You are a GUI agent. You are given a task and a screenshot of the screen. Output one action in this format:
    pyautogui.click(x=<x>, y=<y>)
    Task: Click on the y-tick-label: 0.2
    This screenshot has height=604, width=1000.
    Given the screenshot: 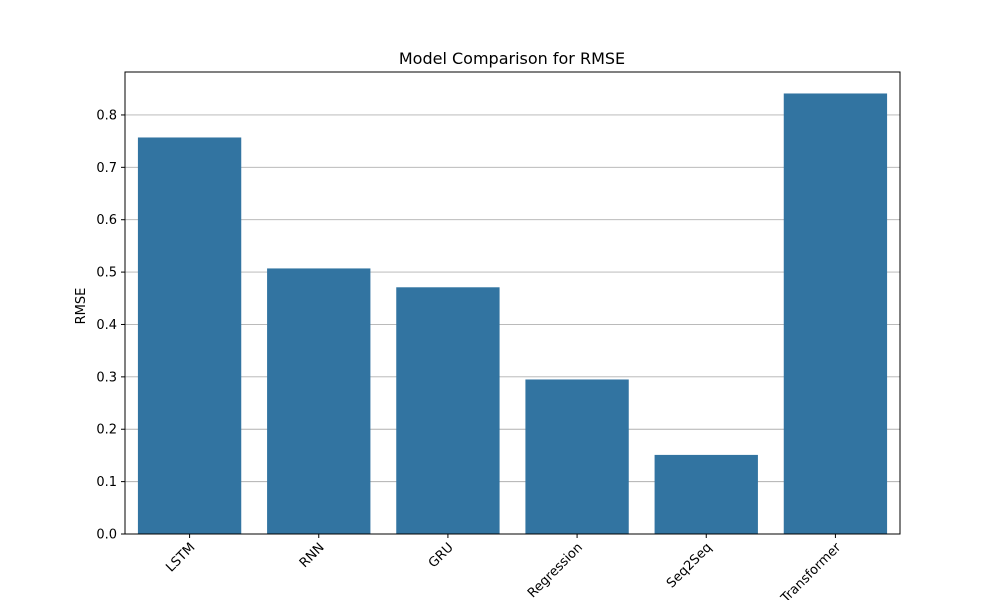 What is the action you would take?
    pyautogui.click(x=106, y=430)
    